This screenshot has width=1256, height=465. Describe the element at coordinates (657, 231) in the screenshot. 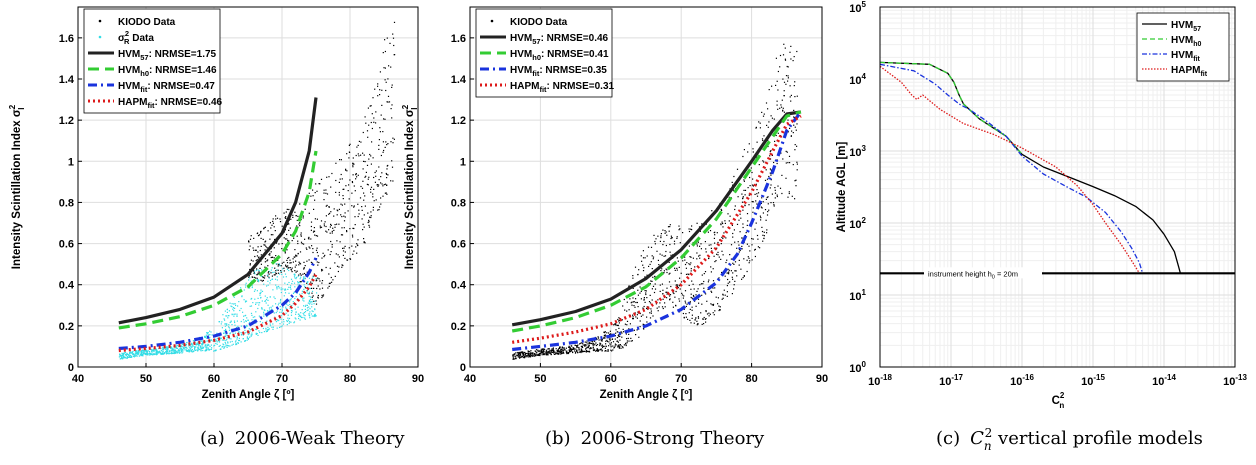

I see `panel-b-lines` at that location.